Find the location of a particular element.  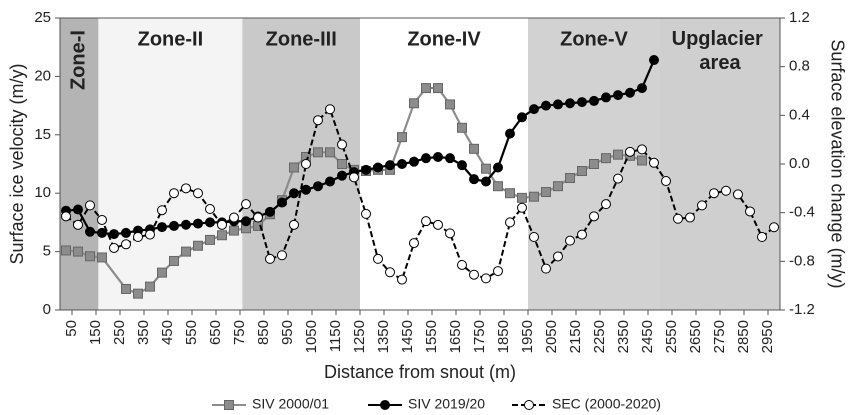

x-tick-label: 550 is located at coordinates (191, 332).